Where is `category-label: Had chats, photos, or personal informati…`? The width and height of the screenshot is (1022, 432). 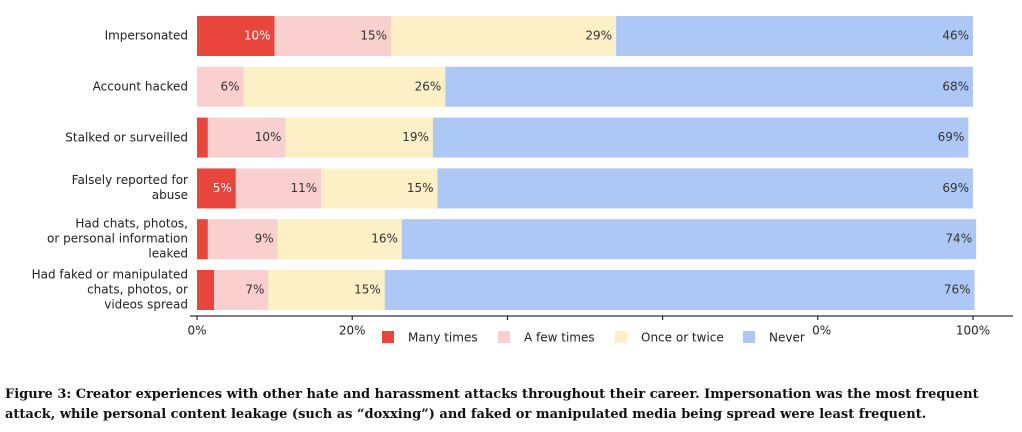
category-label: Had chats, photos, or personal informati… is located at coordinates (117, 238).